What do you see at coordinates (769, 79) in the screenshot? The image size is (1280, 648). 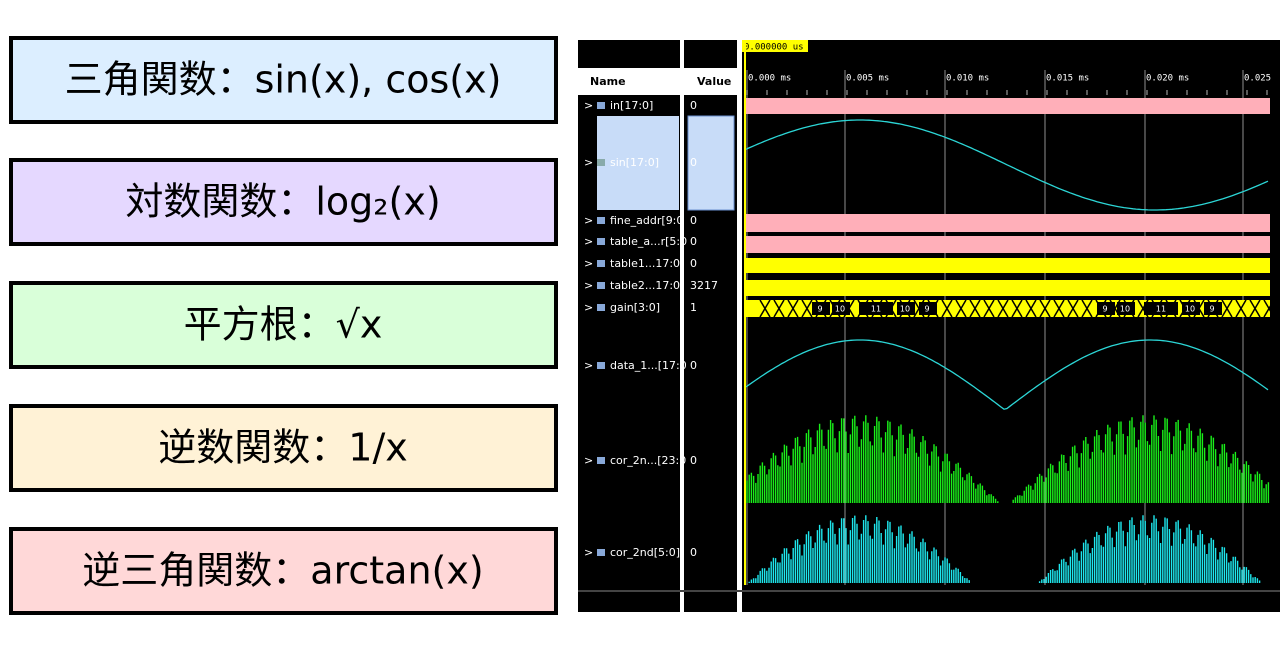 I see `time-label: 0.000 ms` at bounding box center [769, 79].